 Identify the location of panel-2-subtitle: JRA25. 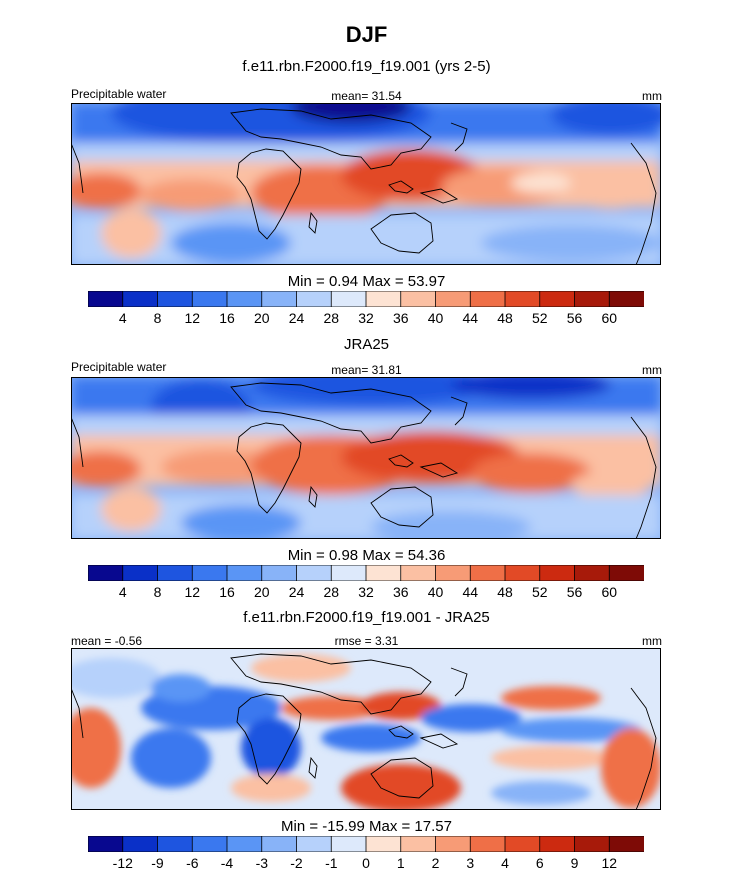
(366, 344).